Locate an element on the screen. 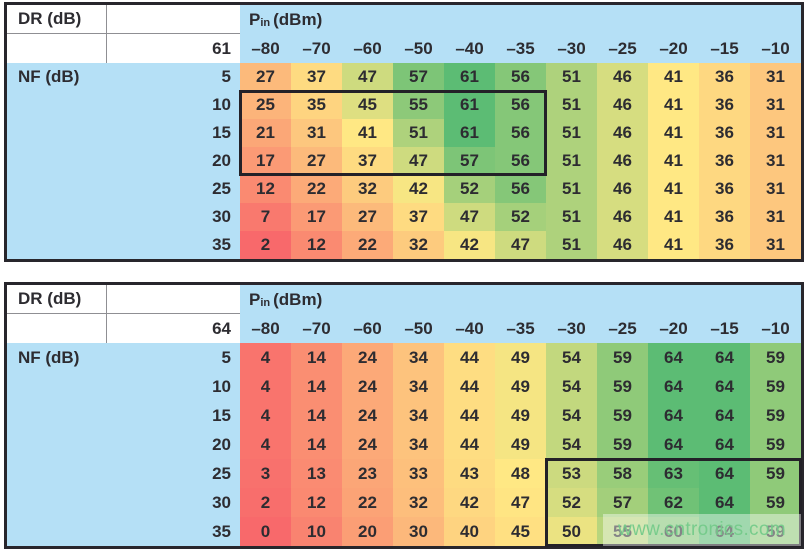 This screenshot has width=808, height=549. dr-value-spacer is located at coordinates (57, 328).